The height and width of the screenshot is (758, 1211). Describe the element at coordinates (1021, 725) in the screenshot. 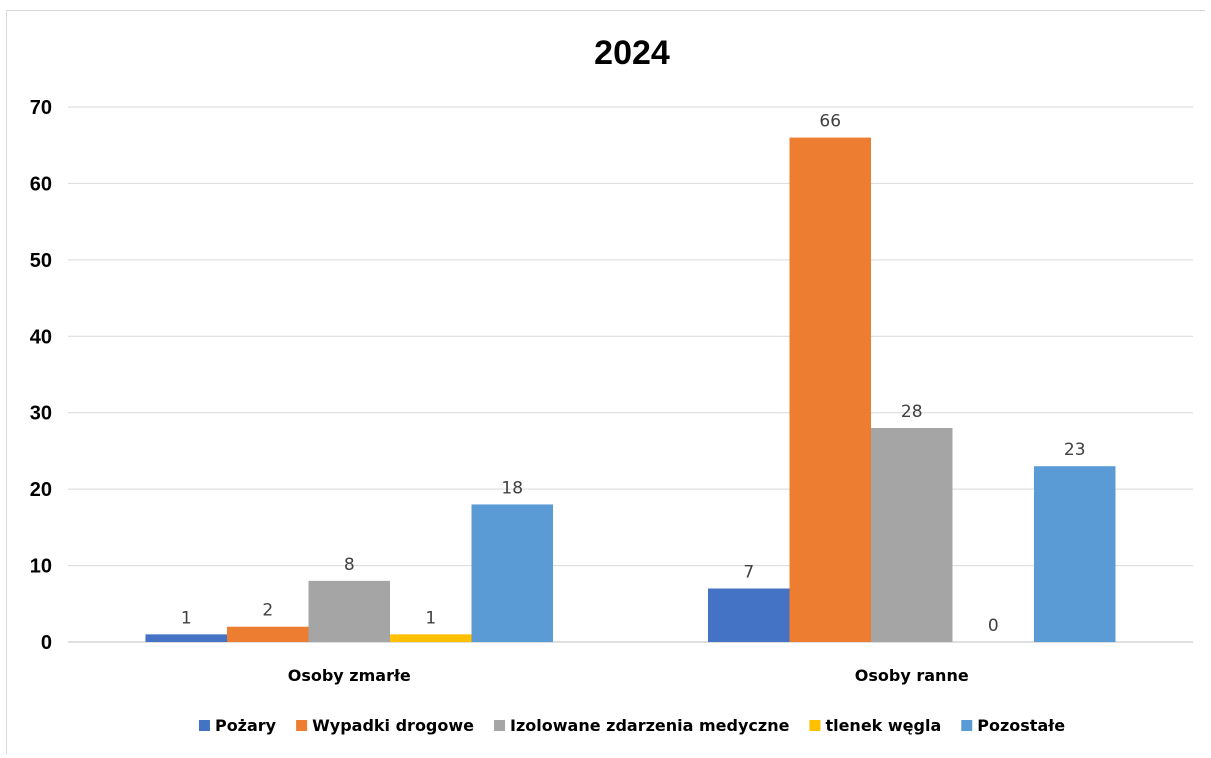

I see `legend-label: Pozostałe` at that location.